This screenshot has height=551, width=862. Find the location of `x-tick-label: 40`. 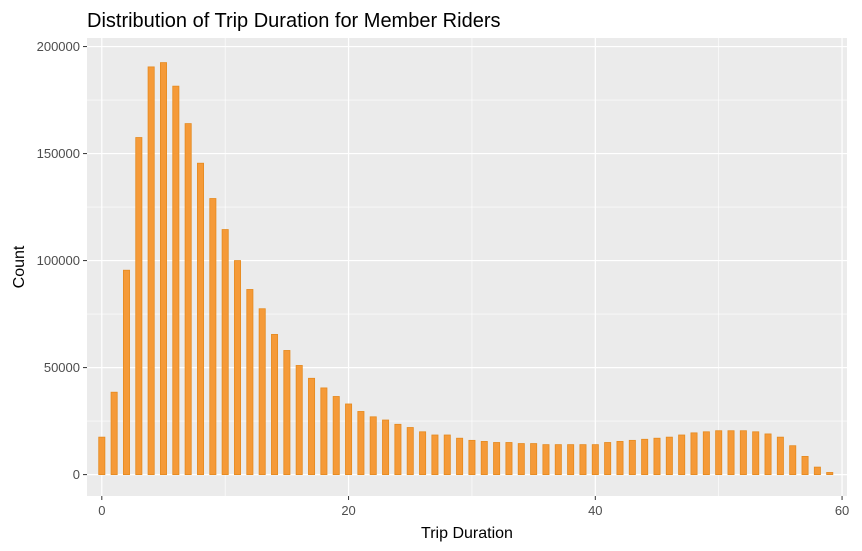

x-tick-label: 40 is located at coordinates (595, 510).